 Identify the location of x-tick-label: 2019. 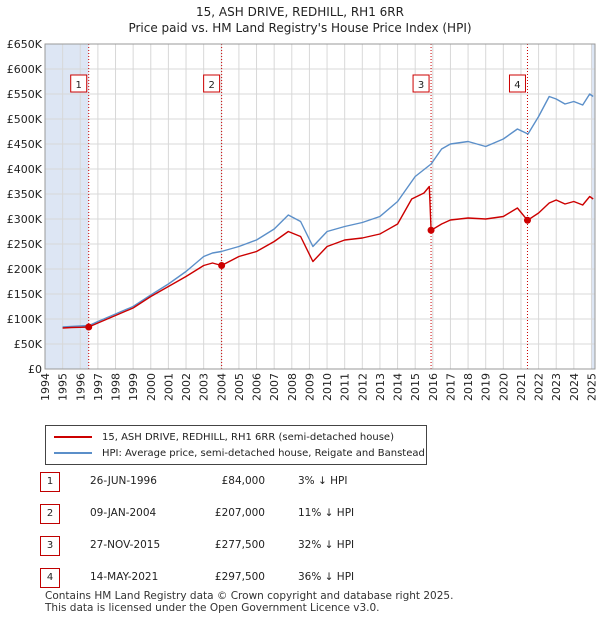
(486, 387).